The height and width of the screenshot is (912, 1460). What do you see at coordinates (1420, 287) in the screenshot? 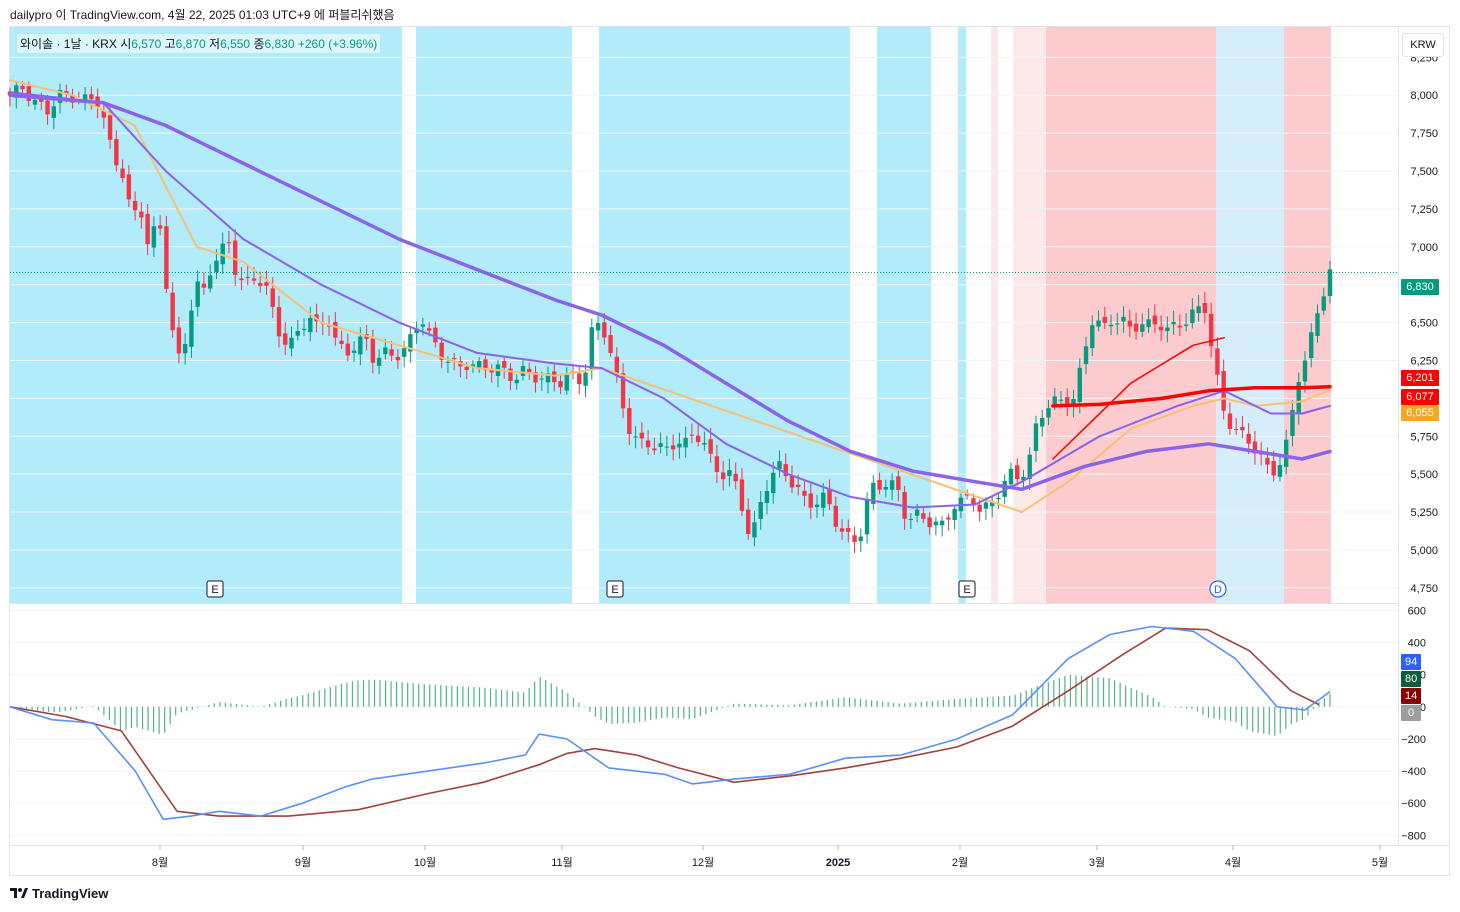
I see `price-label: 6,830` at bounding box center [1420, 287].